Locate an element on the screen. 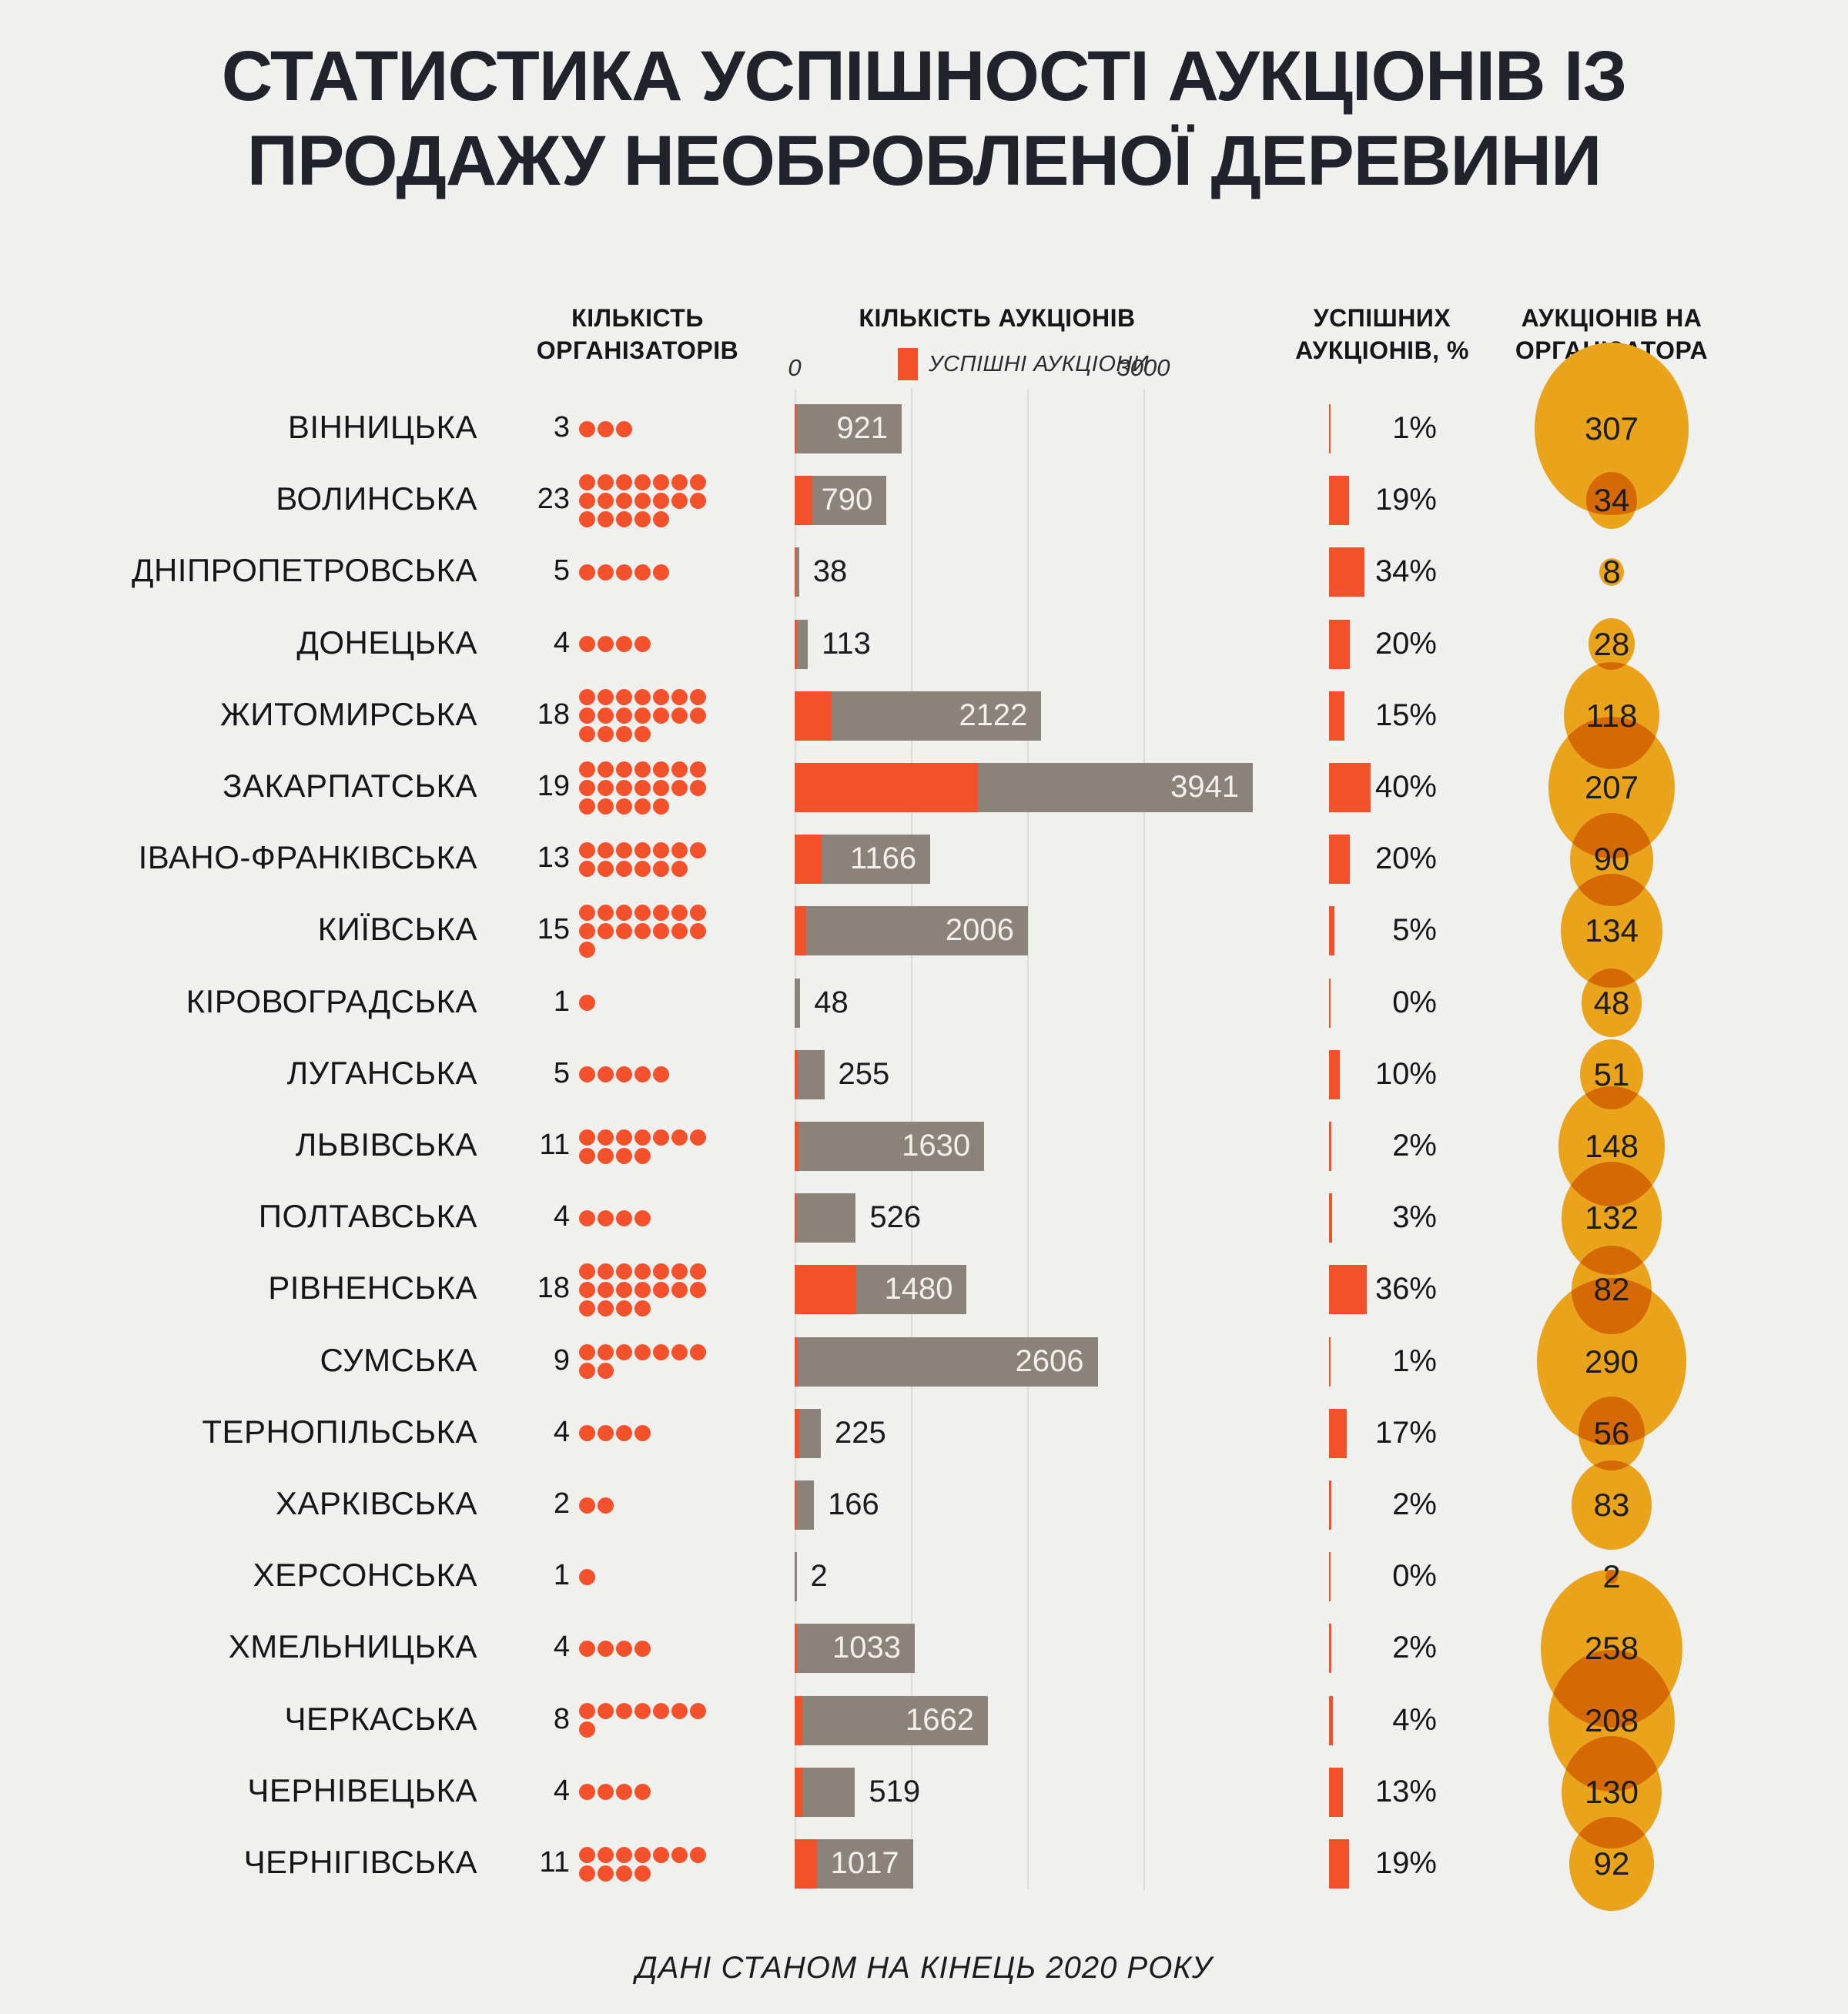  region-label: ДОНЕЦЬКА is located at coordinates (386, 642).